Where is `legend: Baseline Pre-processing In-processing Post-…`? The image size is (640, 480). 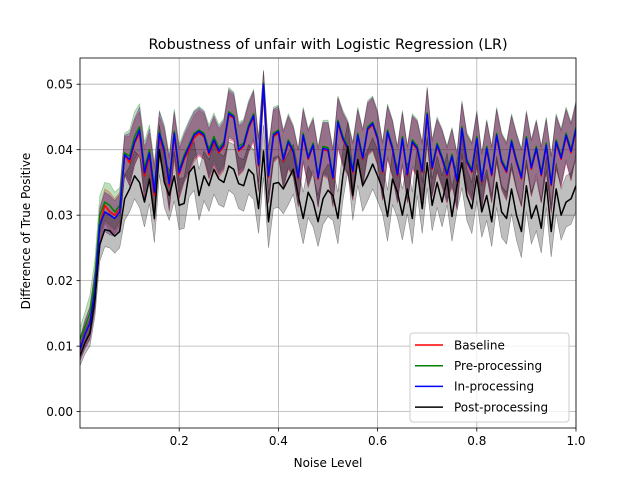
legend: Baseline Pre-processing In-processing Post-… is located at coordinates (489, 377).